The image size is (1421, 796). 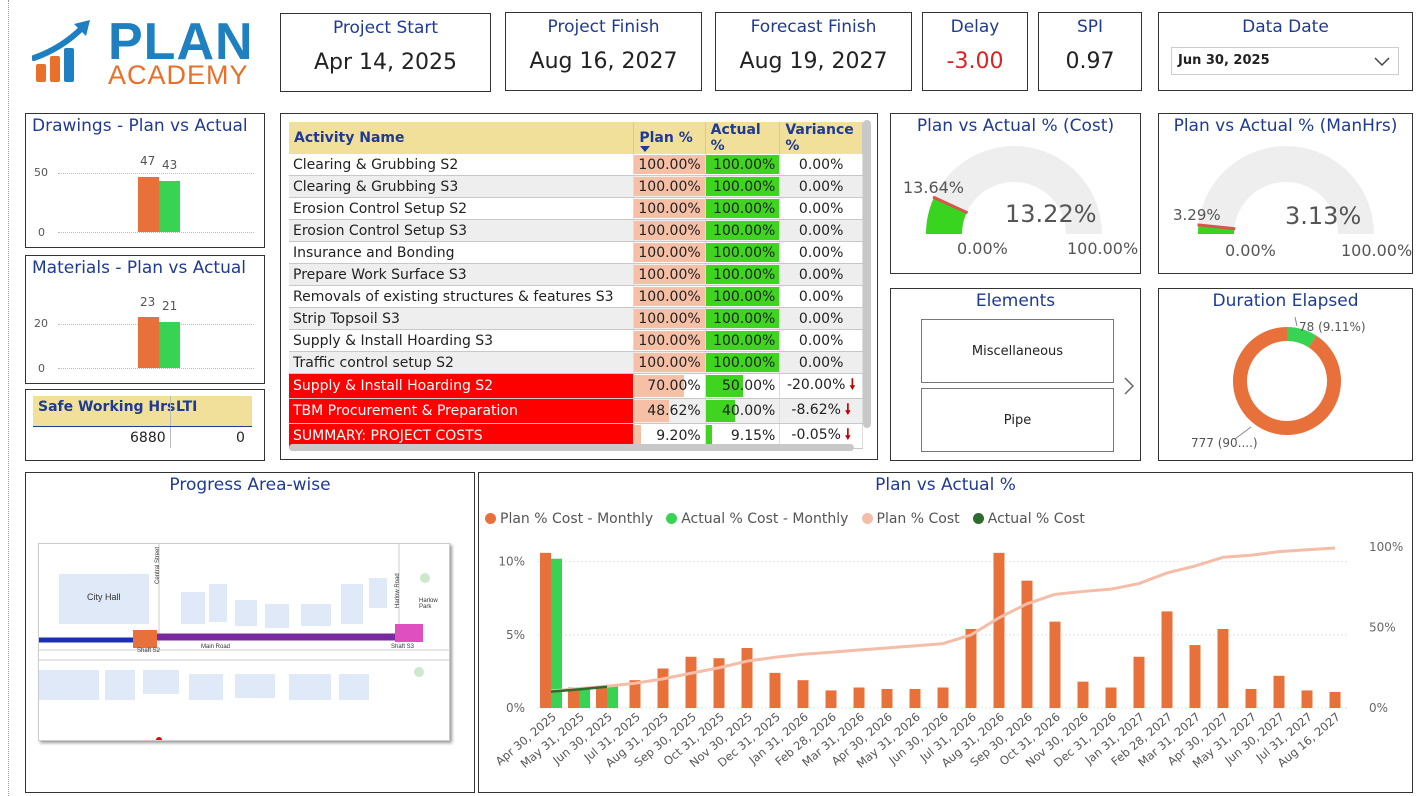 What do you see at coordinates (462, 138) in the screenshot?
I see `col-header-activity-name: Activity Name` at bounding box center [462, 138].